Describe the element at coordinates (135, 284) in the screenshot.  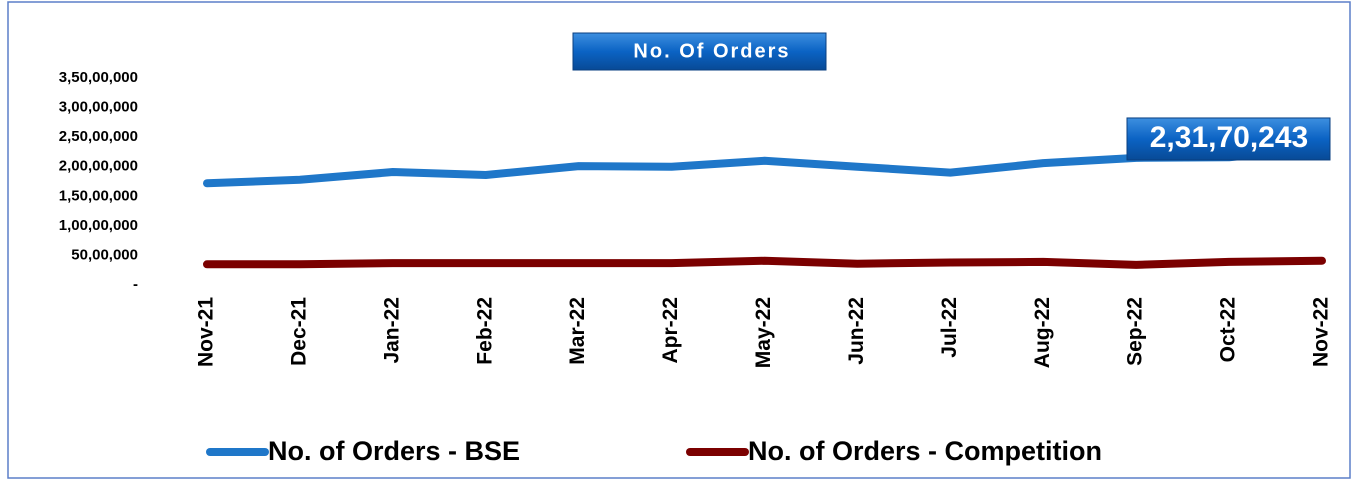
I see `y-tick-label: -` at that location.